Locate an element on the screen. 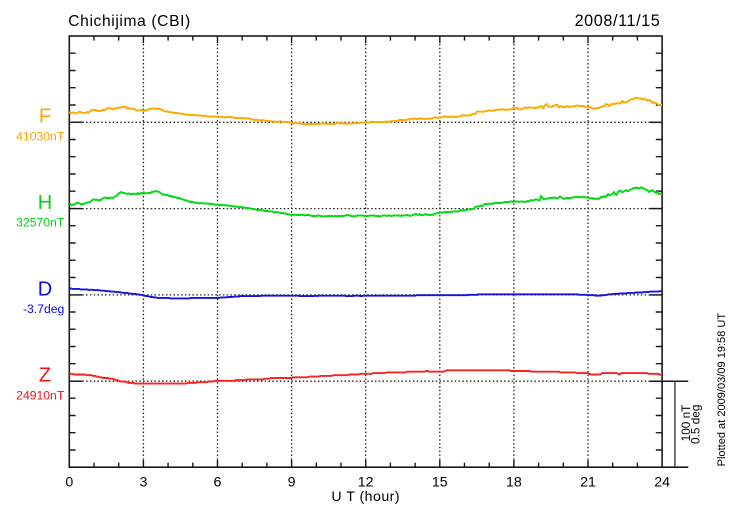  svg-text: 100 nT is located at coordinates (686, 423).